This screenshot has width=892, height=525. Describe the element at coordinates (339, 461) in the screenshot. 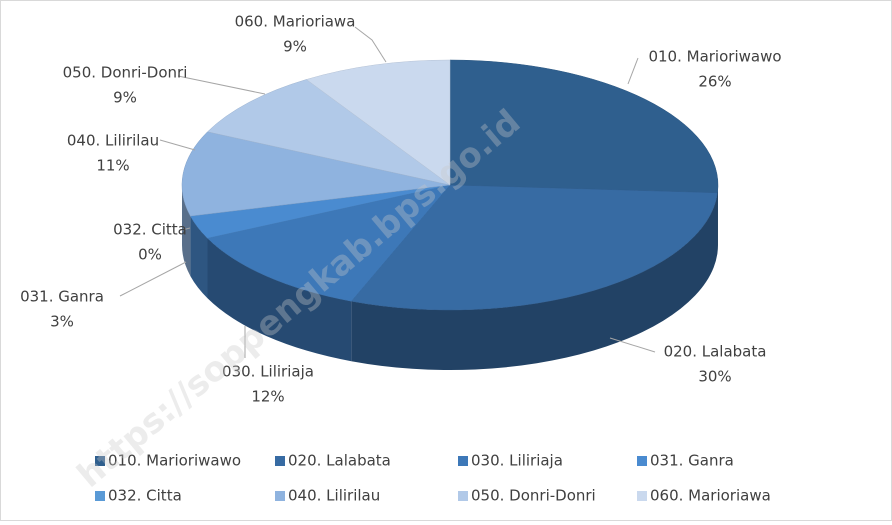

I see `legend-label: 020. Lalabata` at that location.